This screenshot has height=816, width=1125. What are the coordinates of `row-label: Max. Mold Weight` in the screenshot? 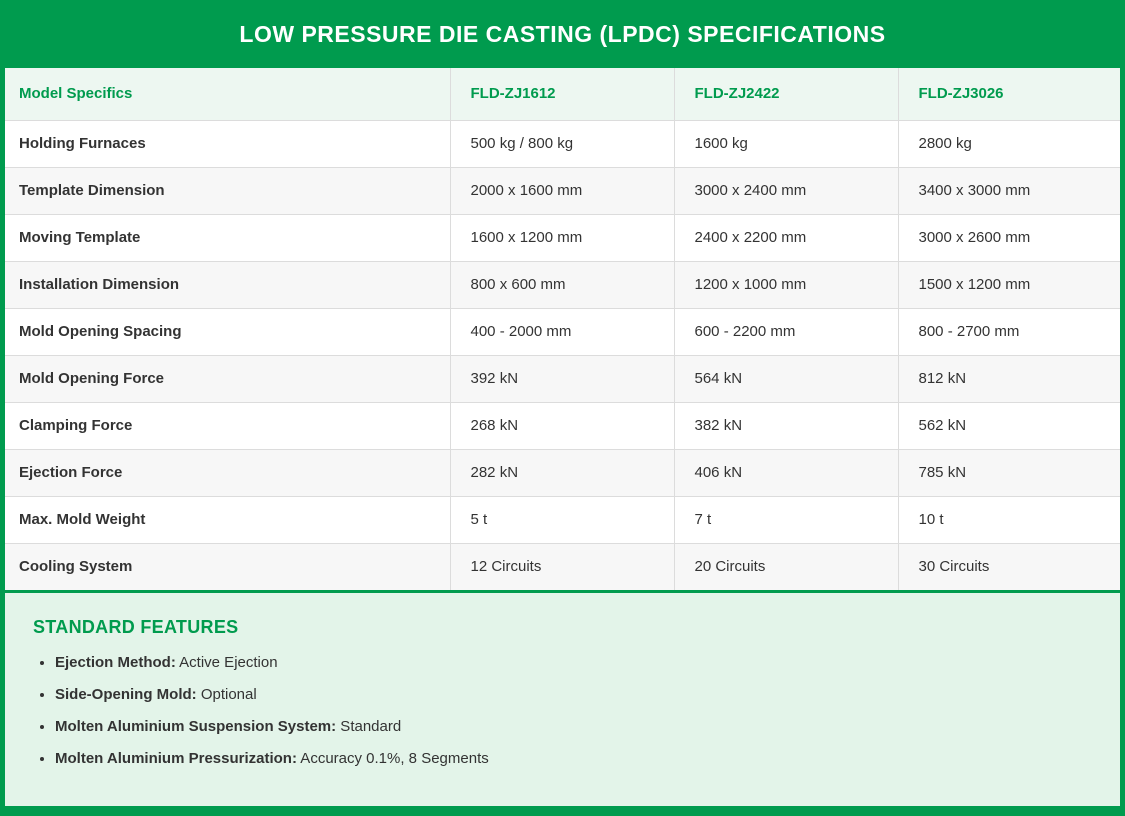 It's located at (82, 519).